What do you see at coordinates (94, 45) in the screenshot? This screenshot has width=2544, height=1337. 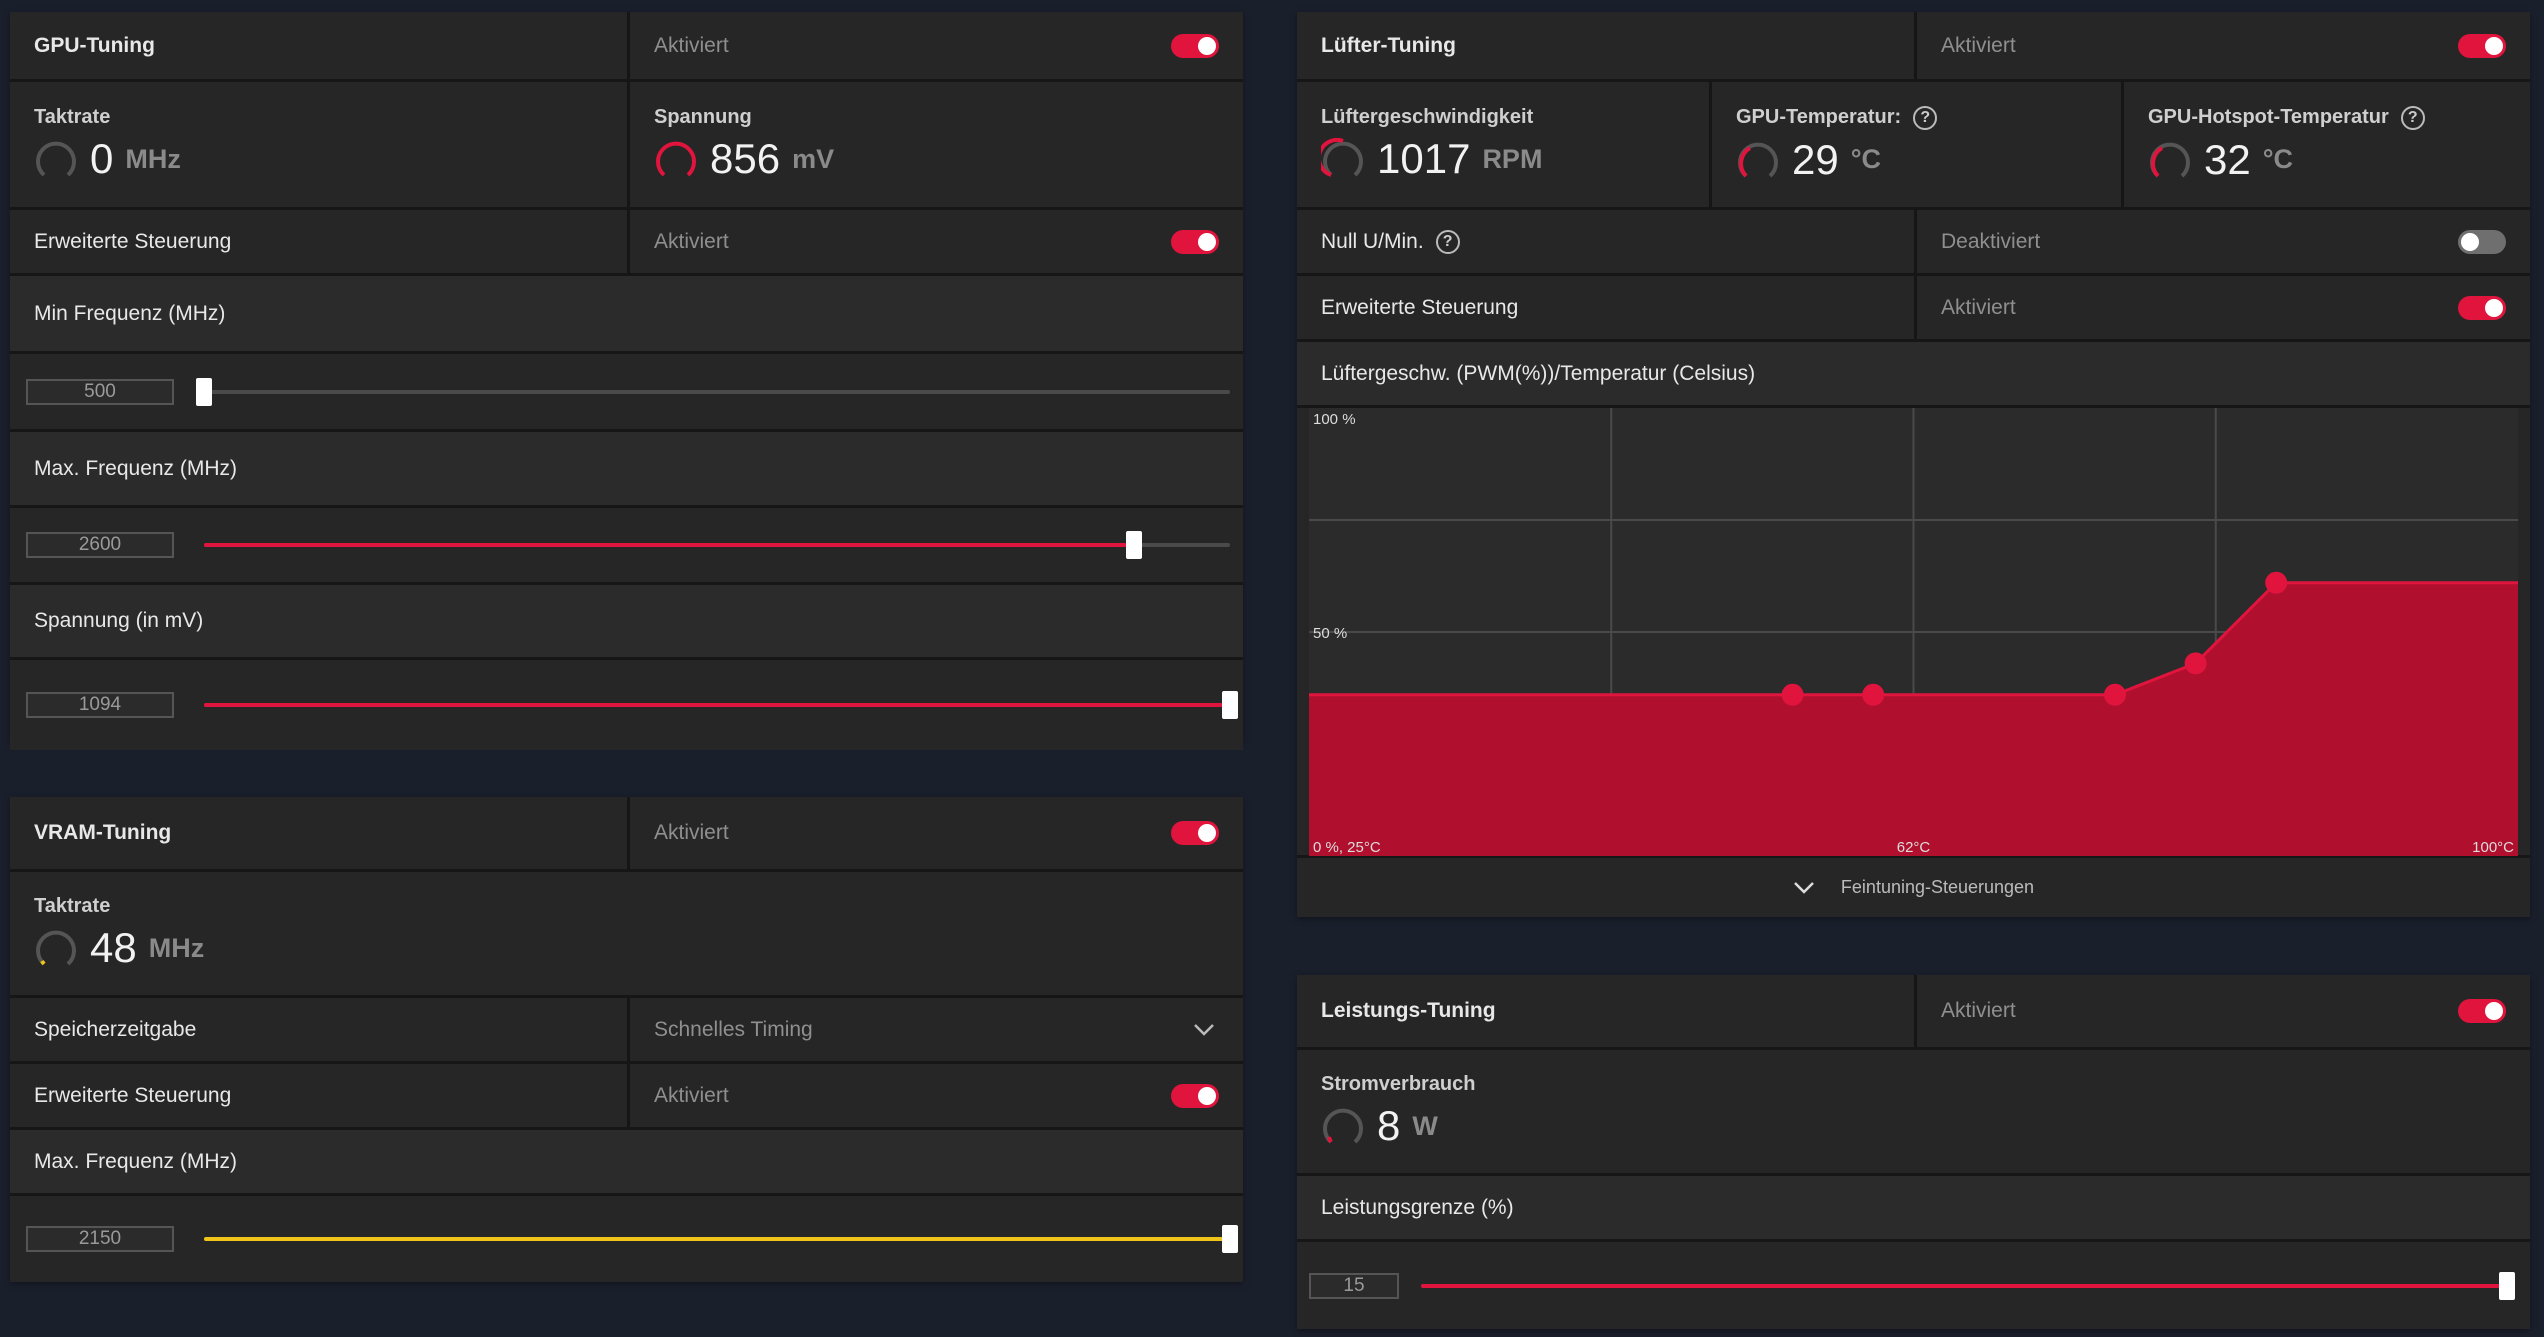 I see `gpu-tuning-title: GPU-Tuning` at bounding box center [94, 45].